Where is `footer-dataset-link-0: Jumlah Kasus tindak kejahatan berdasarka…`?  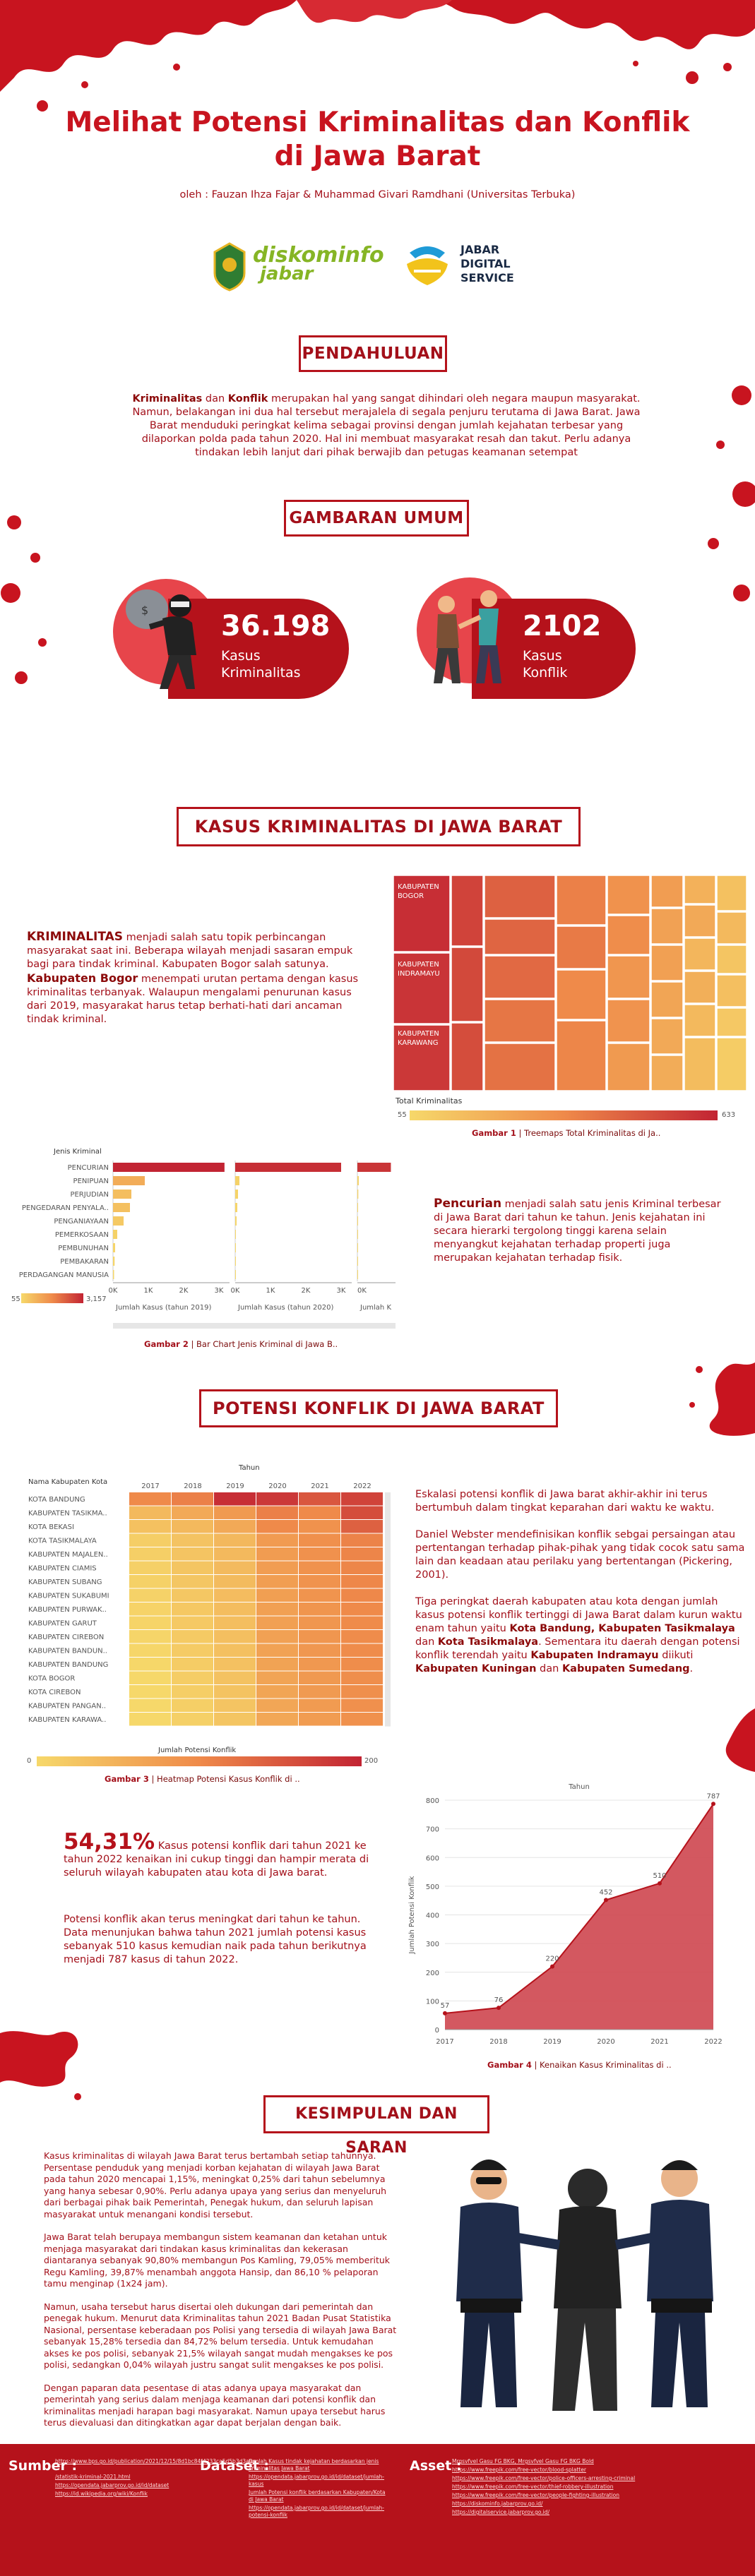 footer-dataset-link-0: Jumlah Kasus tindak kejahatan berdasarka… is located at coordinates (314, 2465).